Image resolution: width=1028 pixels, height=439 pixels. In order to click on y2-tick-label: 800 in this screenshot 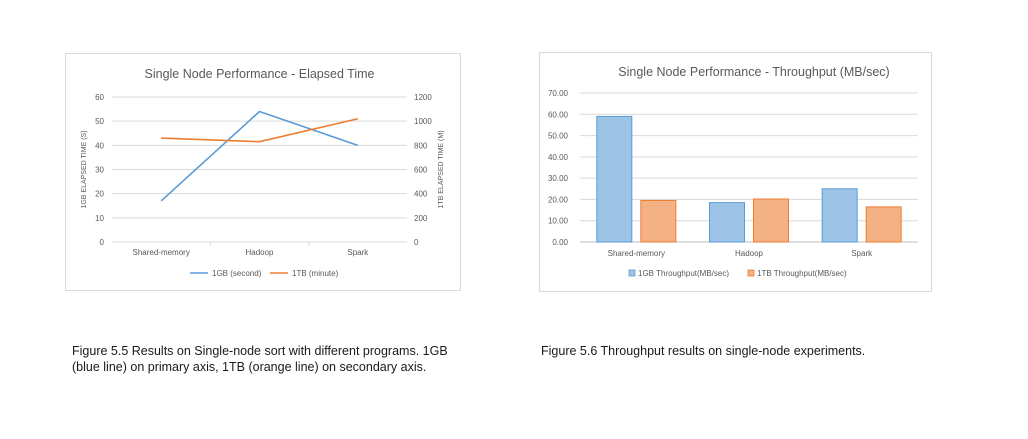, I will do `click(421, 145)`.